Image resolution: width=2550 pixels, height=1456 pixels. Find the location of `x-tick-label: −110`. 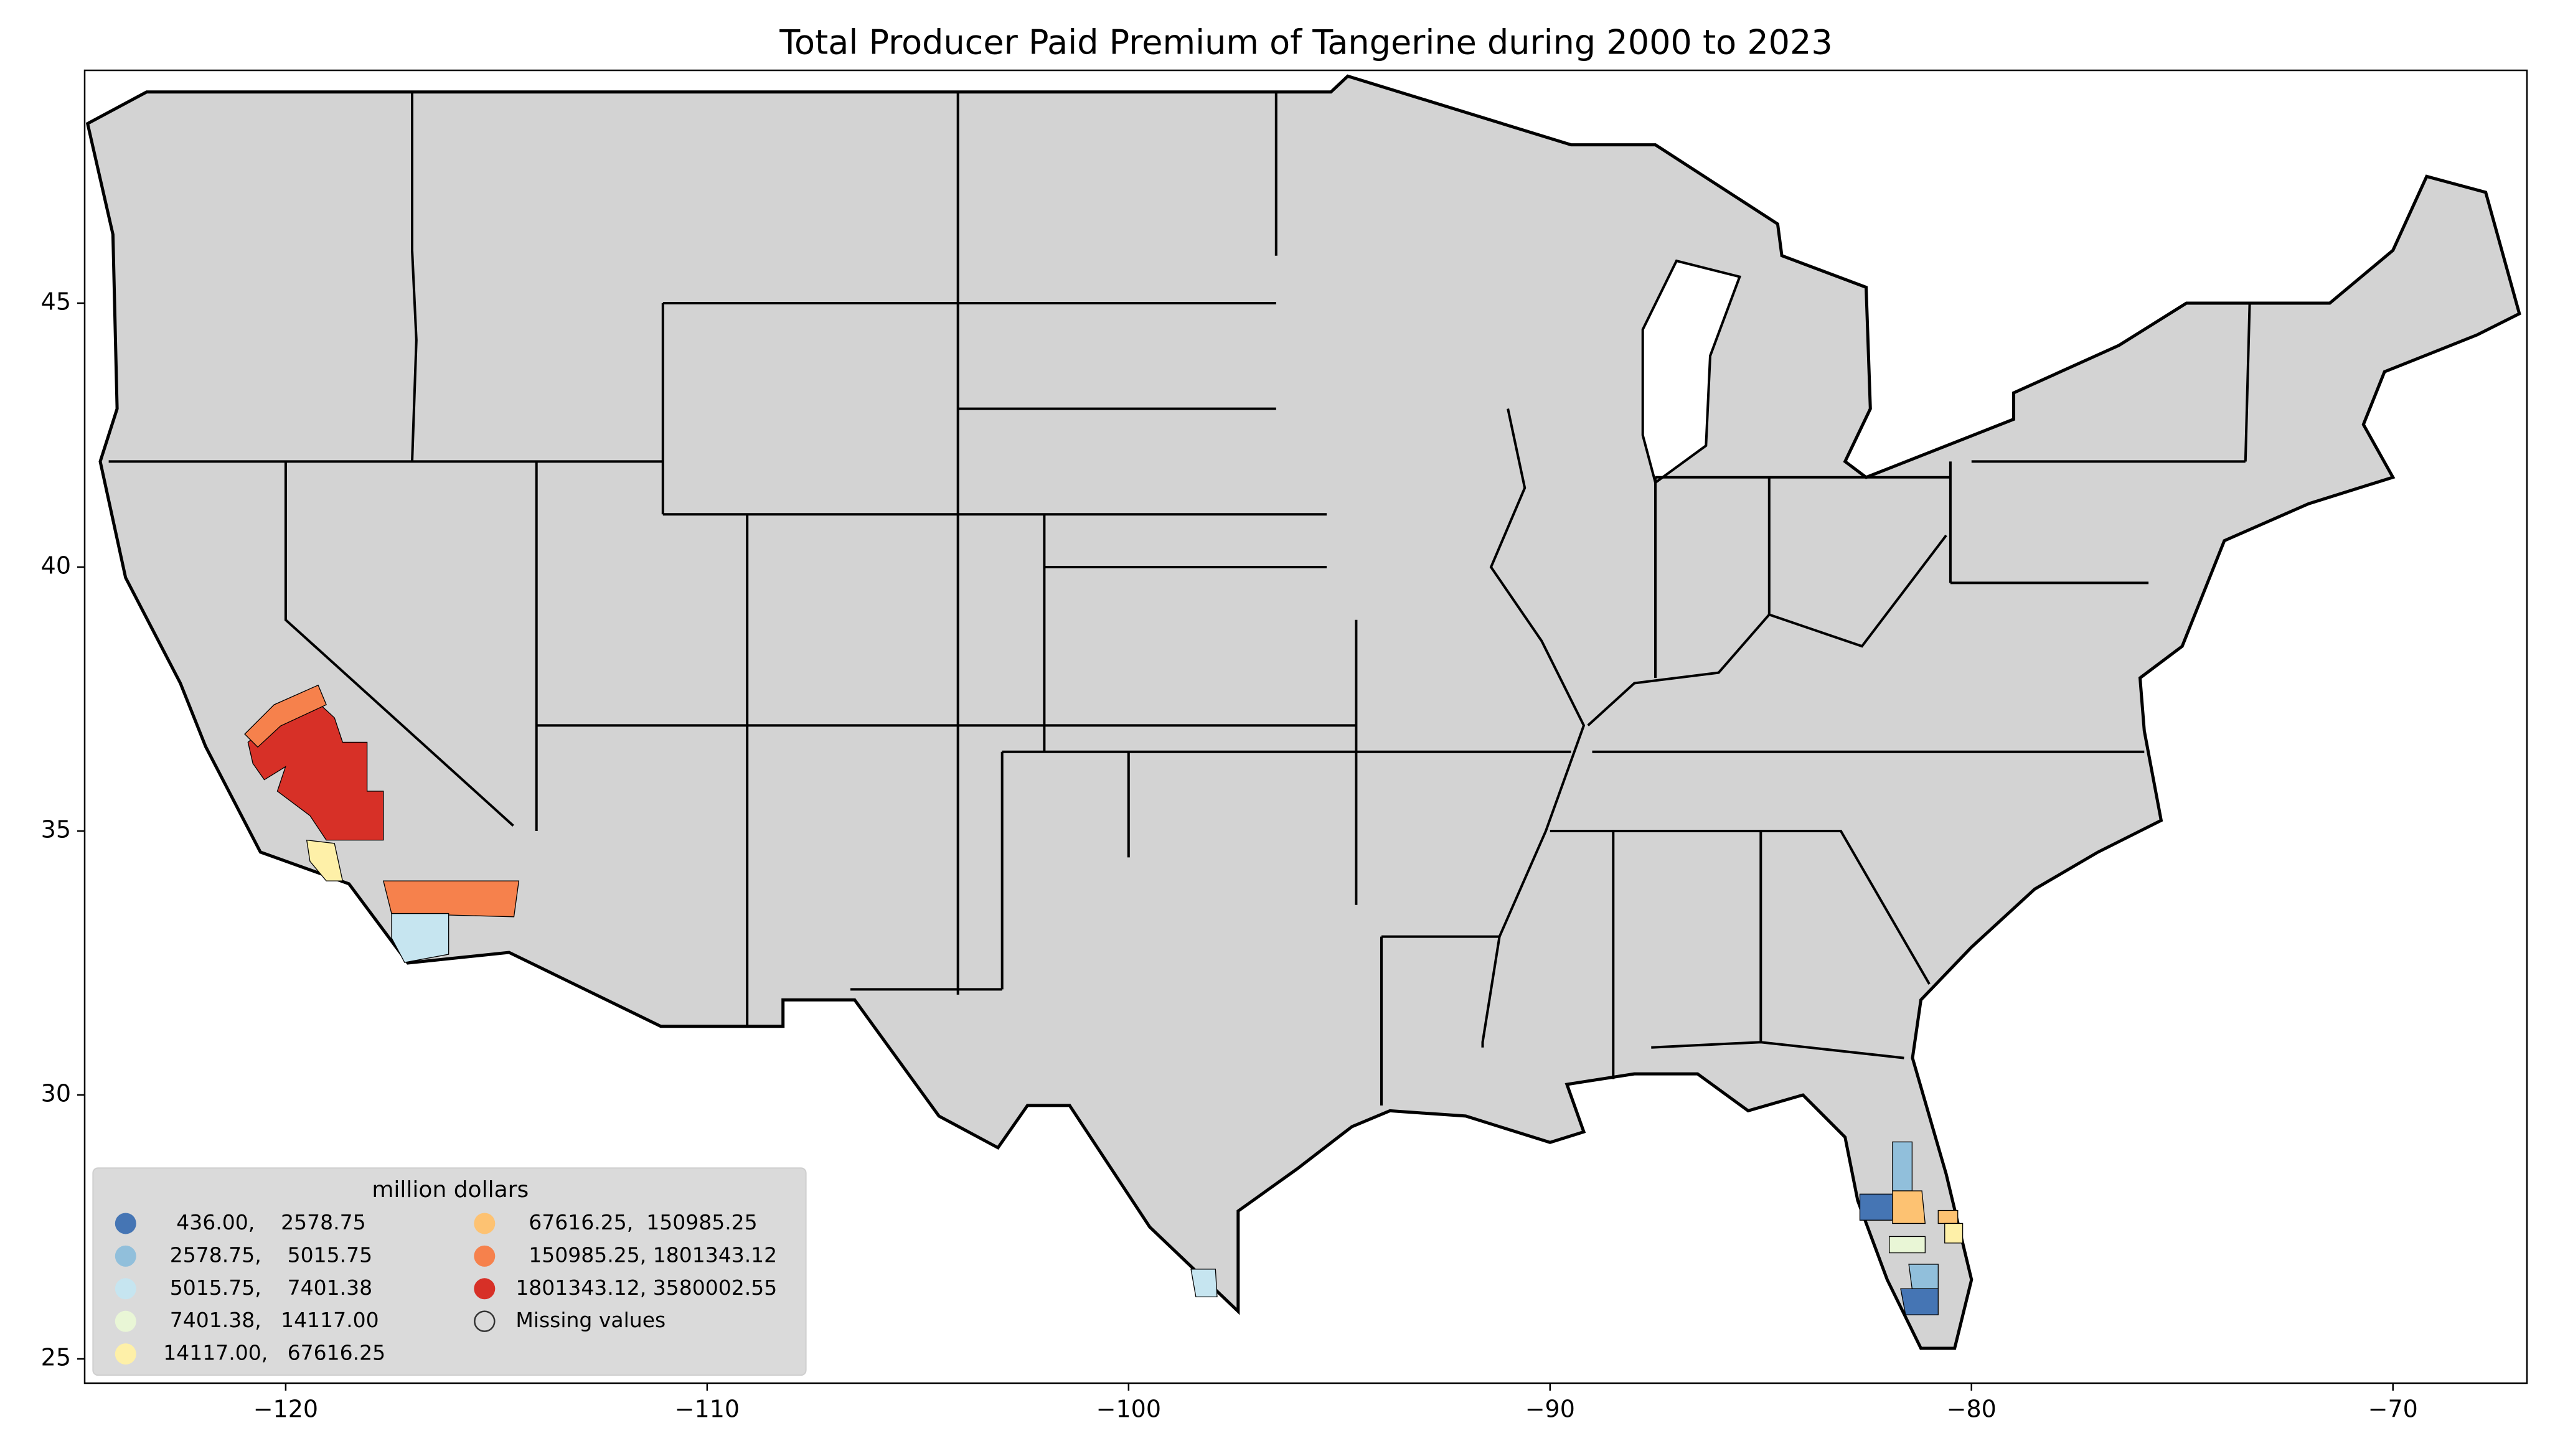

x-tick-label: −110 is located at coordinates (707, 1409).